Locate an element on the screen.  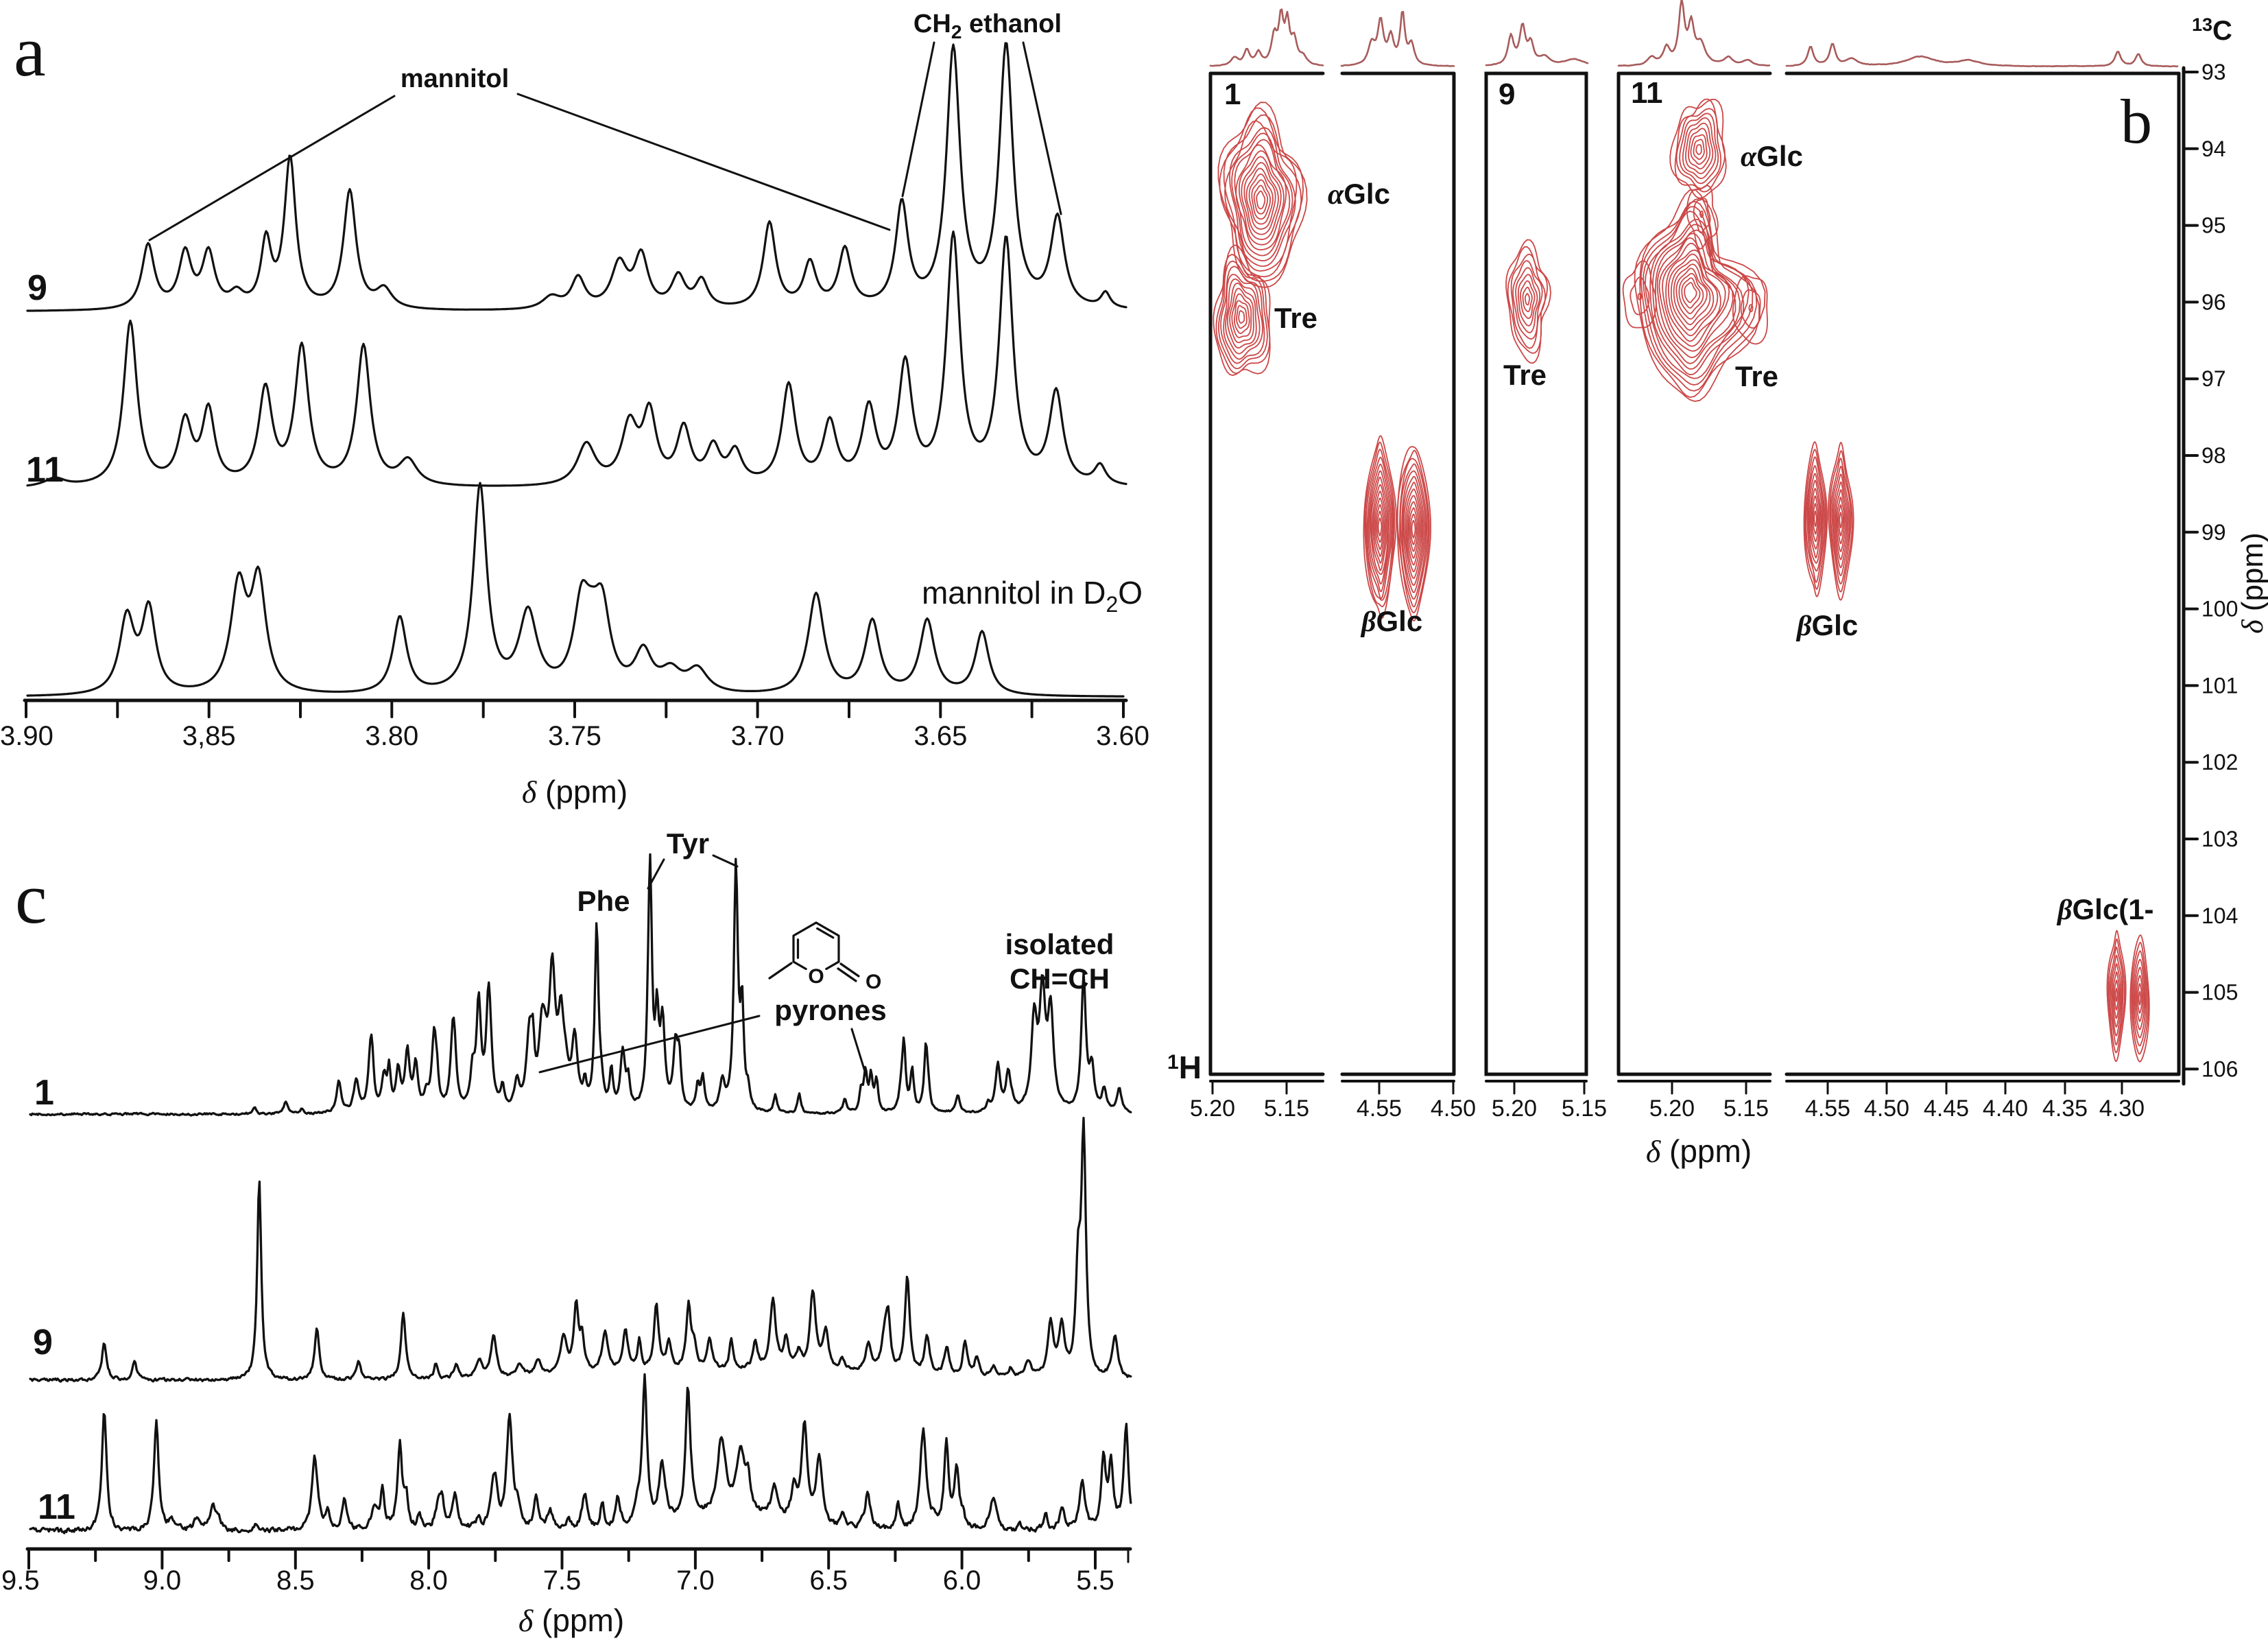
svg-text: 99 is located at coordinates (2213, 532).